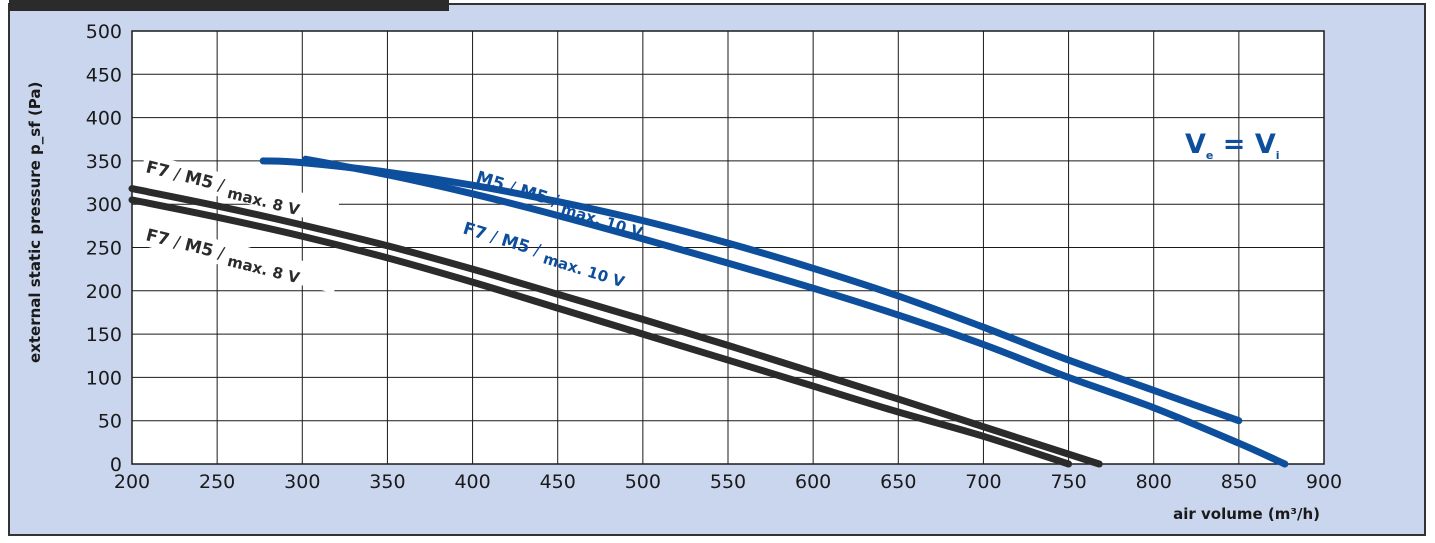 The width and height of the screenshot is (1435, 543). I want to click on y-tick-label: 250, so click(104, 249).